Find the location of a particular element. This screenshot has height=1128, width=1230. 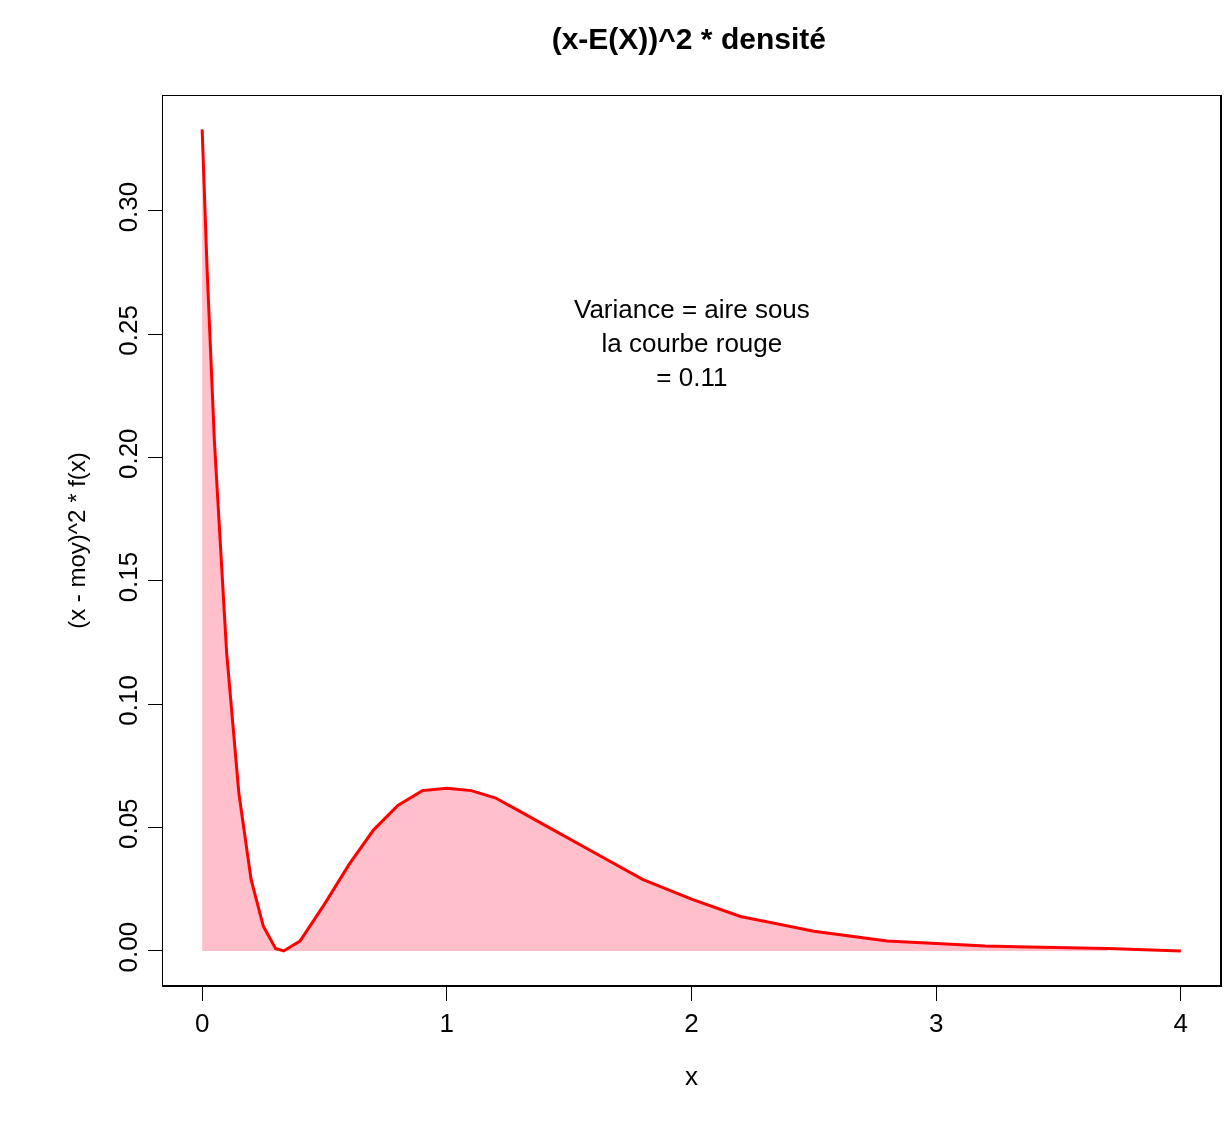

x-tick-label: 2 is located at coordinates (691, 1022).